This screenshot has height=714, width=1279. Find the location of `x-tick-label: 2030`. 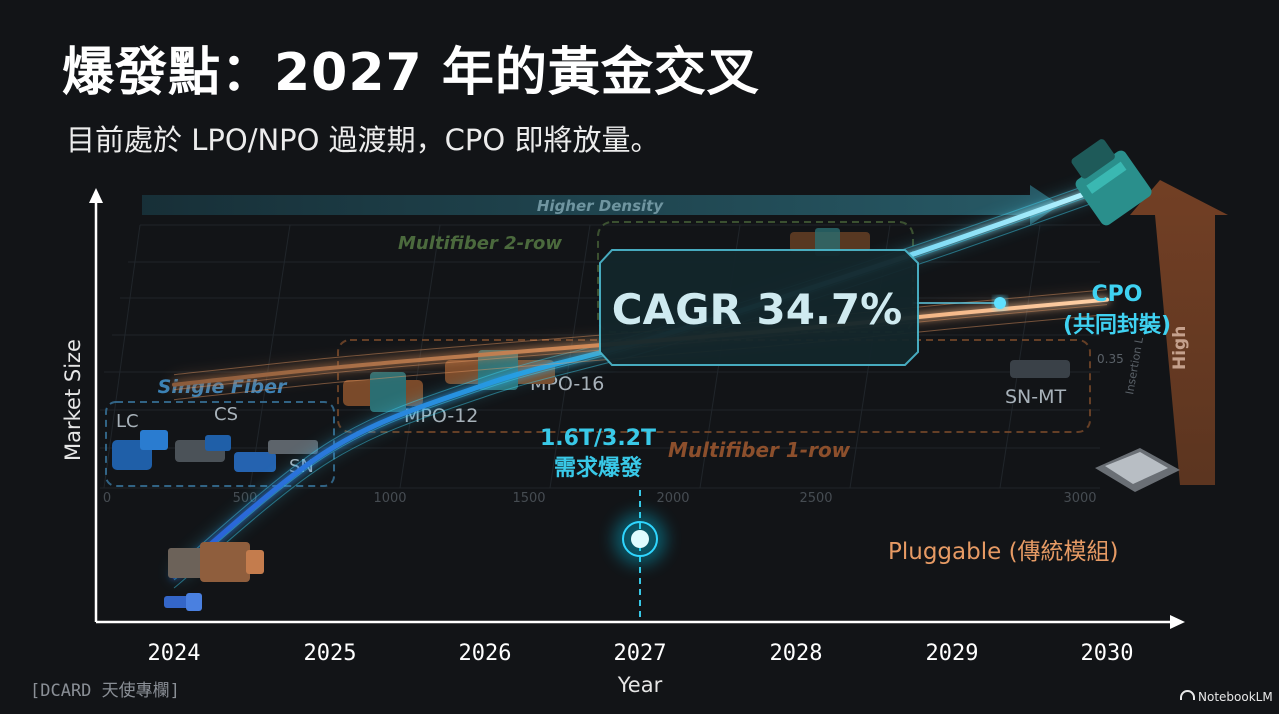

x-tick-label: 2030 is located at coordinates (1107, 653).